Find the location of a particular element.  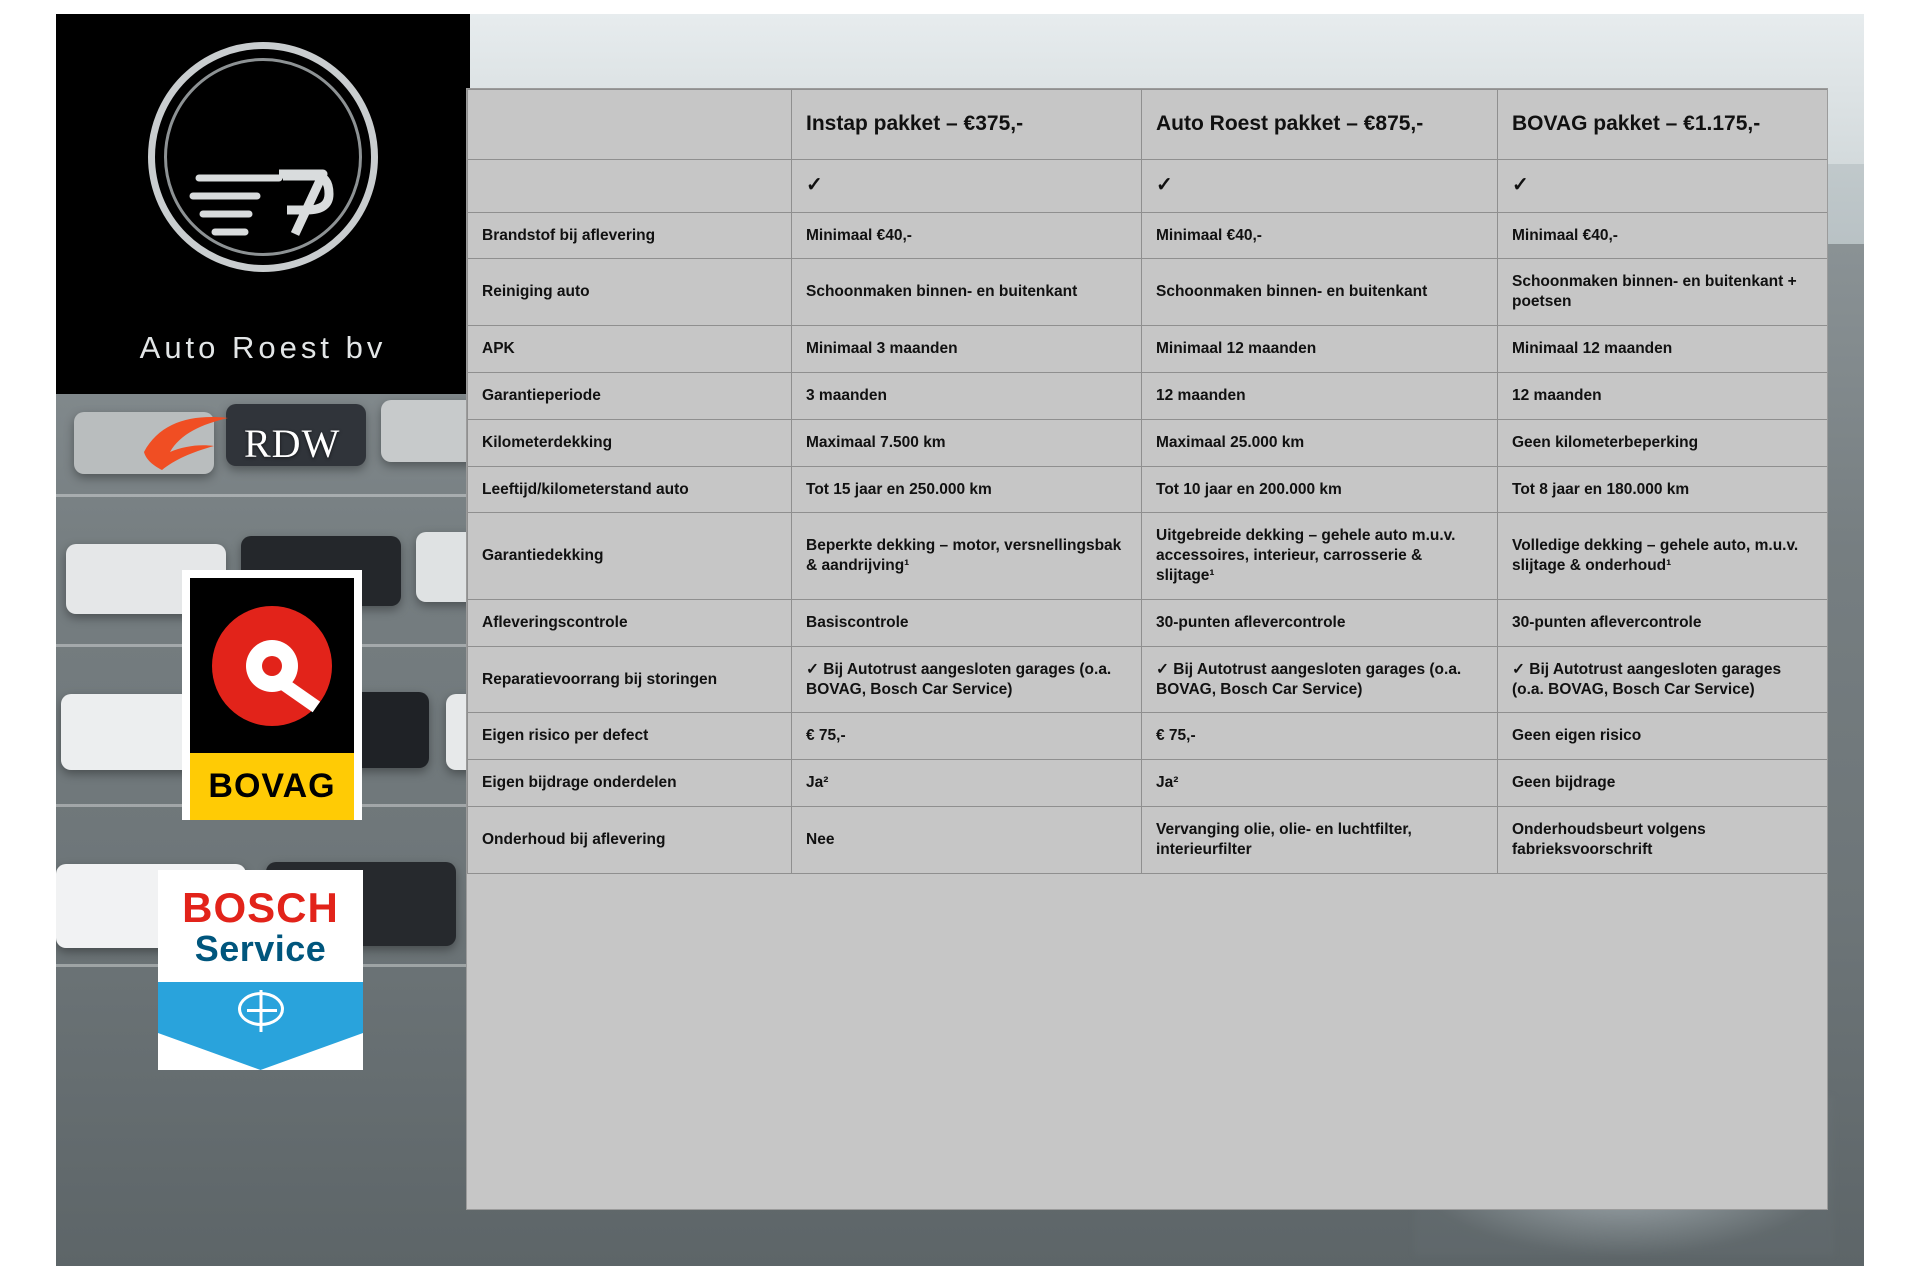

logo-panel: Auto Roest bv is located at coordinates (263, 204).